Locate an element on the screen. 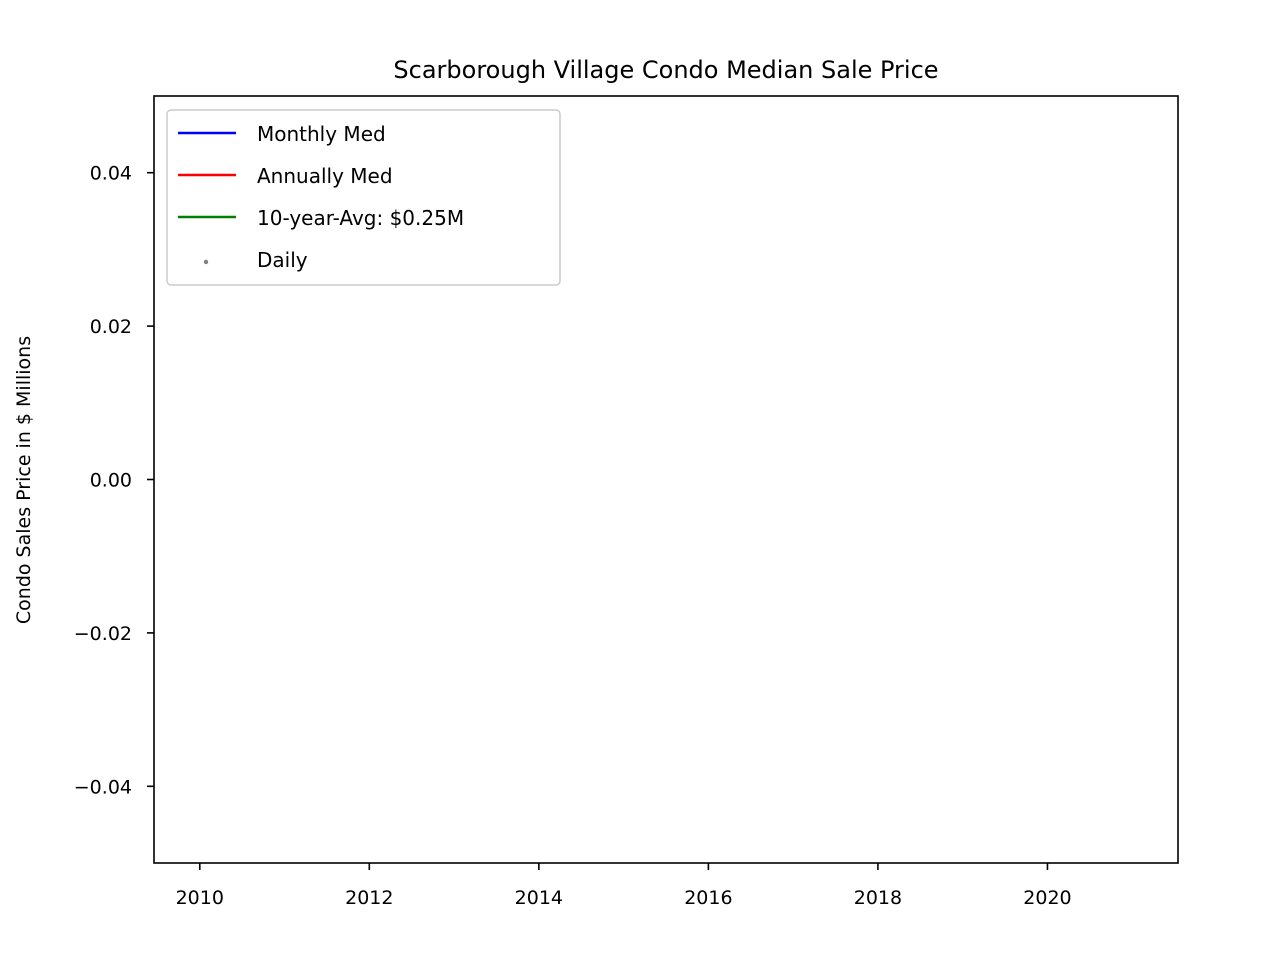 The height and width of the screenshot is (960, 1280). y-tick-label: 0.04 is located at coordinates (111, 174).